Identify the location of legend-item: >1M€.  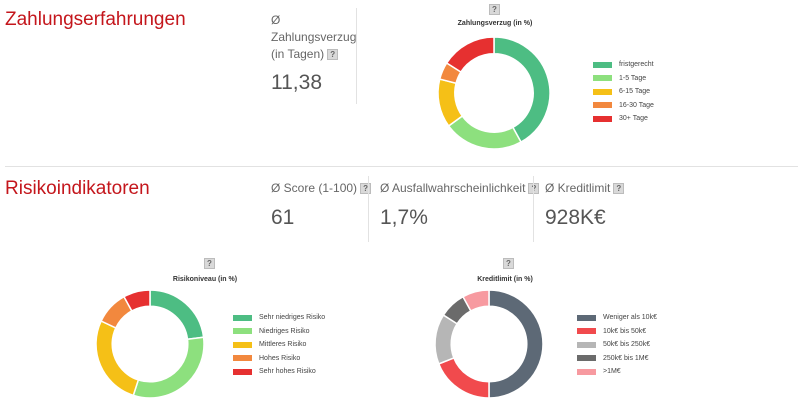
(617, 372).